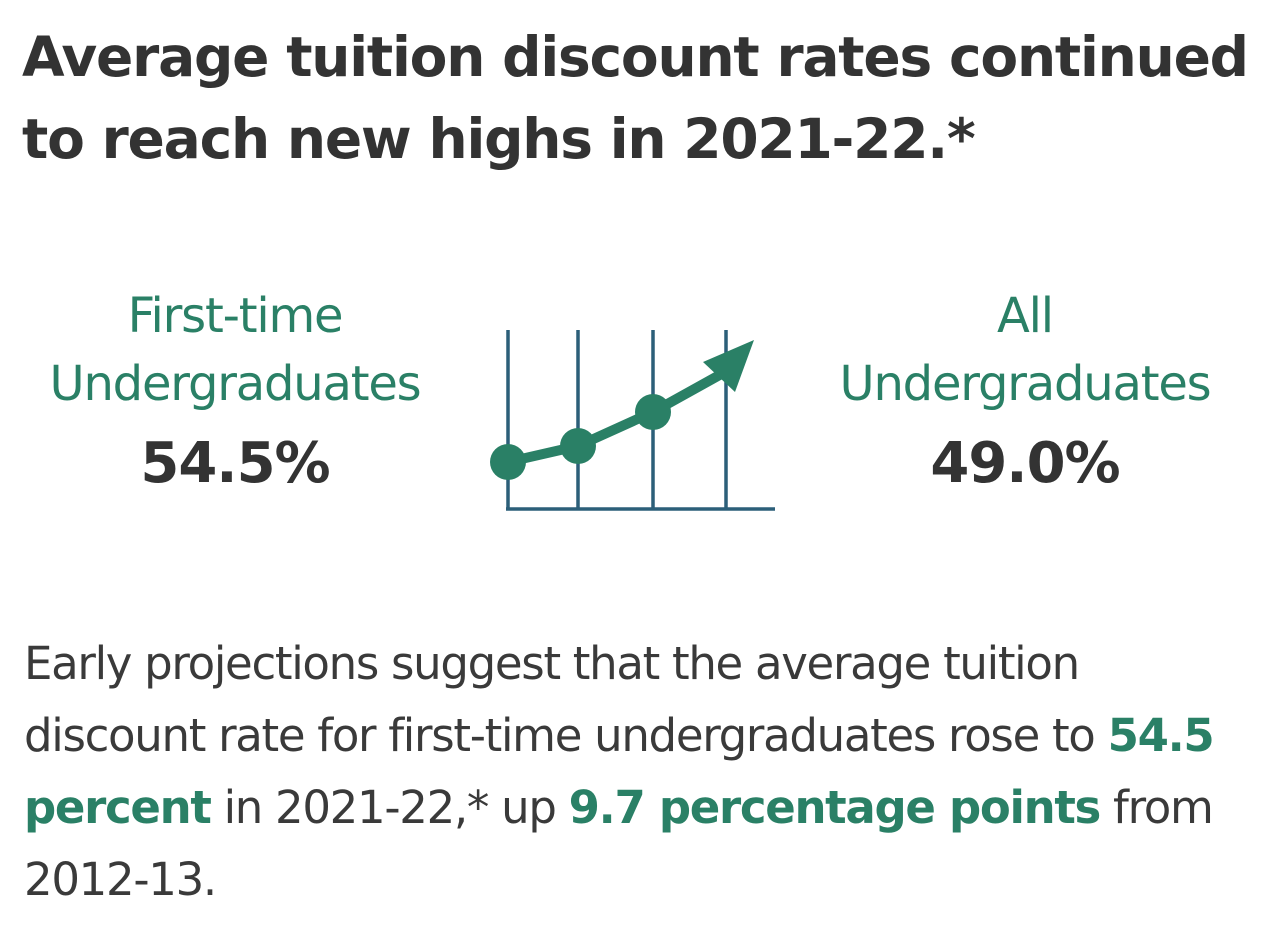 The width and height of the screenshot is (1282, 926). I want to click on title-line-2: to reach new highs in 2021-22.*, so click(499, 139).